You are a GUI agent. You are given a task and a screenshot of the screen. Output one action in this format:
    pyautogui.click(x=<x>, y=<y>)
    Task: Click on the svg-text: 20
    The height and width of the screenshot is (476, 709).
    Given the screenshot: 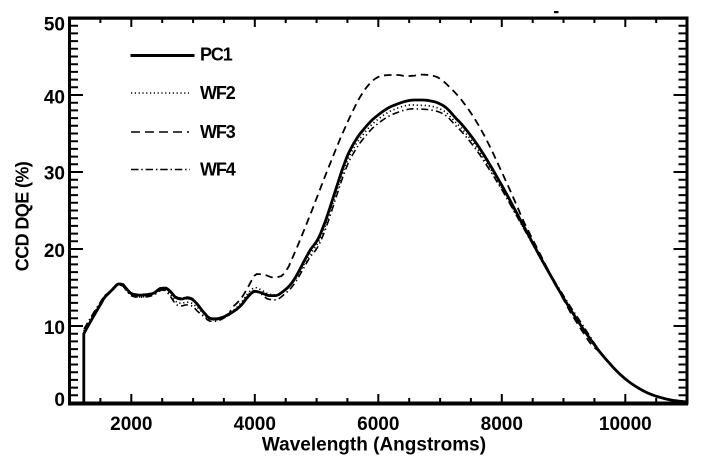 What is the action you would take?
    pyautogui.click(x=54, y=251)
    